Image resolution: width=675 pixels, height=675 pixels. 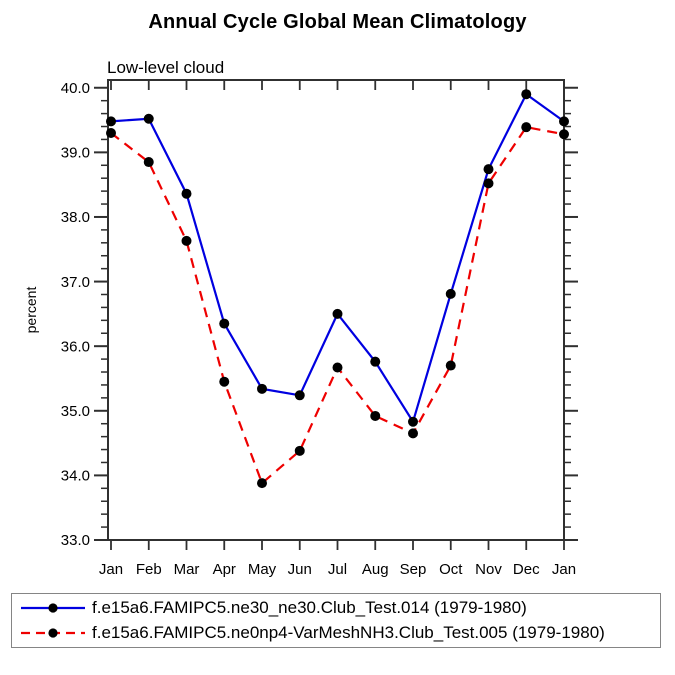 What do you see at coordinates (75, 476) in the screenshot?
I see `y-tick-label: 34.0` at bounding box center [75, 476].